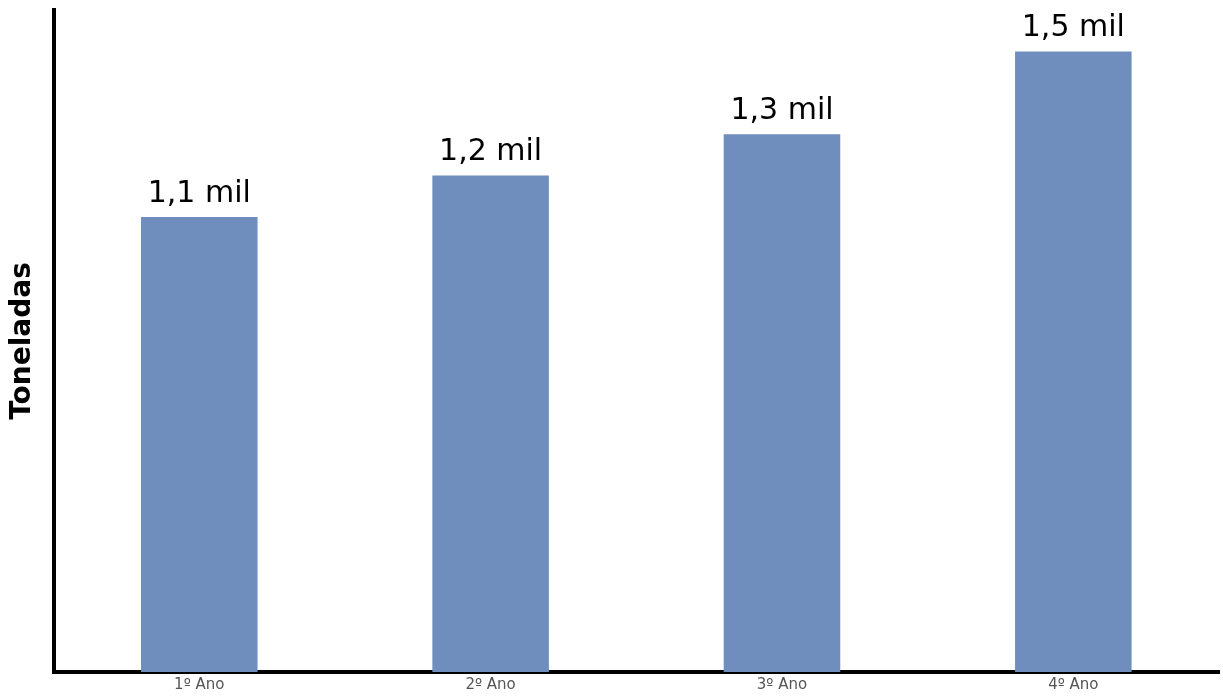  What do you see at coordinates (1073, 26) in the screenshot?
I see `data-label: 1,5 mil` at bounding box center [1073, 26].